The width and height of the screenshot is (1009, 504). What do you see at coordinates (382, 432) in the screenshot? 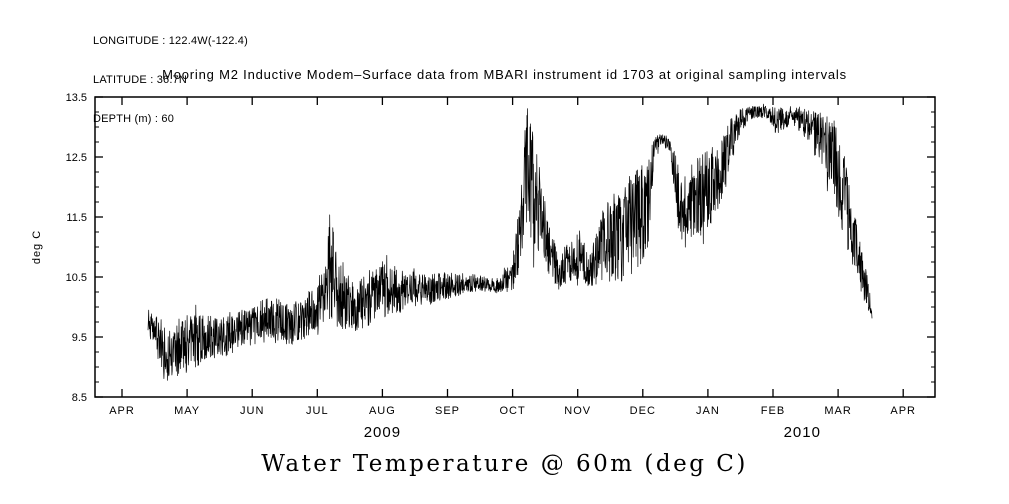
I see `year-label: 2009` at bounding box center [382, 432].